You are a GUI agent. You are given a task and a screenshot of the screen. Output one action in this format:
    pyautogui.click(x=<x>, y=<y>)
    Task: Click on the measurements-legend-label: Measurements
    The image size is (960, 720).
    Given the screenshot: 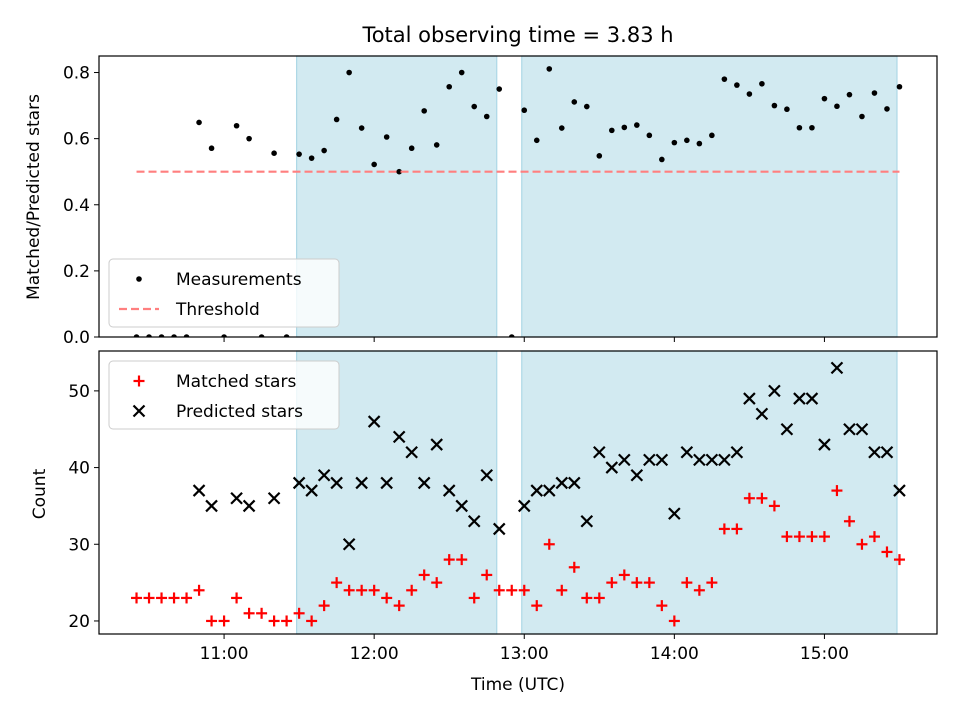 What is the action you would take?
    pyautogui.click(x=239, y=280)
    